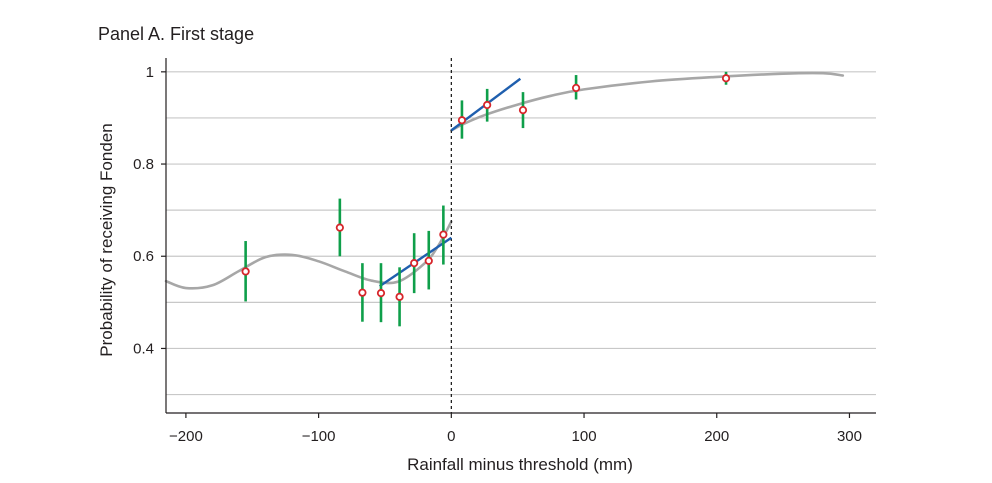  What do you see at coordinates (106, 239) in the screenshot?
I see `y-axis-label: Probability of receiving Fonden` at bounding box center [106, 239].